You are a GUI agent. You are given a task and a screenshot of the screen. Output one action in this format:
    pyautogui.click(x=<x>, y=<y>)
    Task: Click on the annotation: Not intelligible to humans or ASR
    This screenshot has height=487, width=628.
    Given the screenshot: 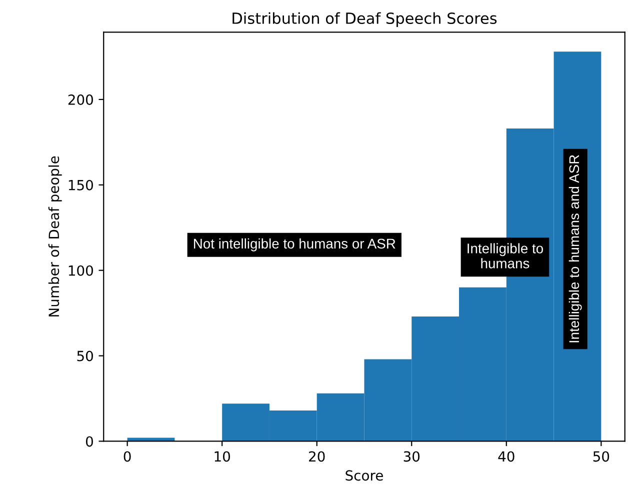 What is the action you would take?
    pyautogui.click(x=295, y=245)
    